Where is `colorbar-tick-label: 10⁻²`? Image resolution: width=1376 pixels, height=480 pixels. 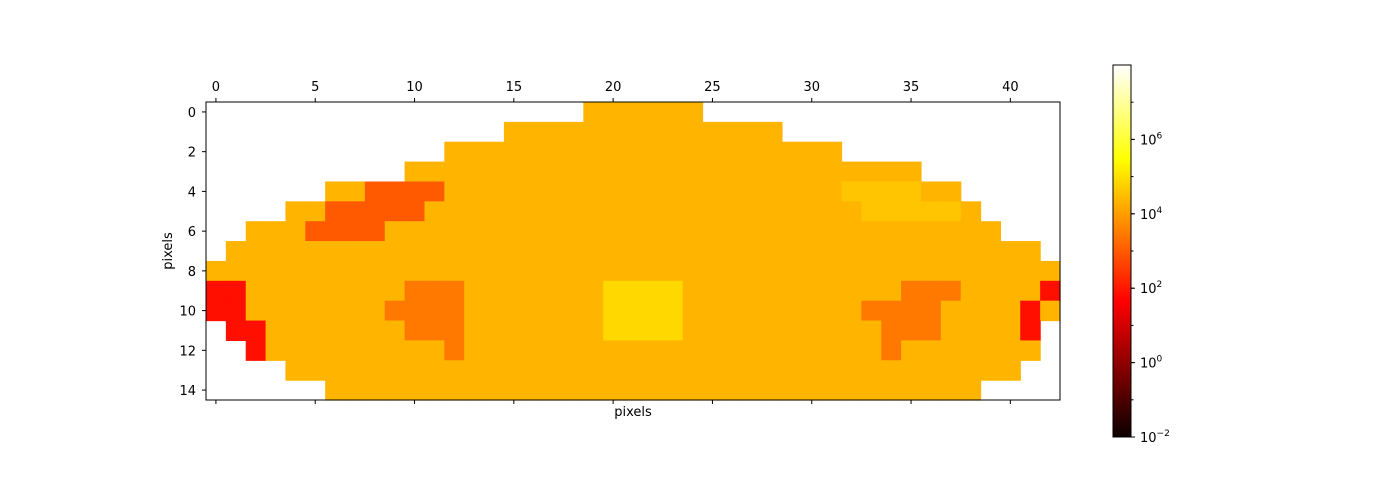 colorbar-tick-label: 10⁻² is located at coordinates (1155, 437).